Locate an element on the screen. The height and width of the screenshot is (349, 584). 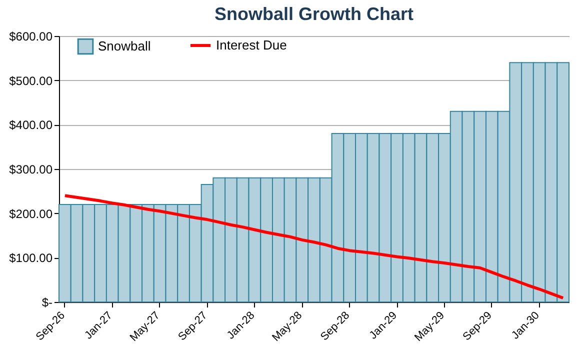
chart-title: Snowball Growth Chart is located at coordinates (314, 14).